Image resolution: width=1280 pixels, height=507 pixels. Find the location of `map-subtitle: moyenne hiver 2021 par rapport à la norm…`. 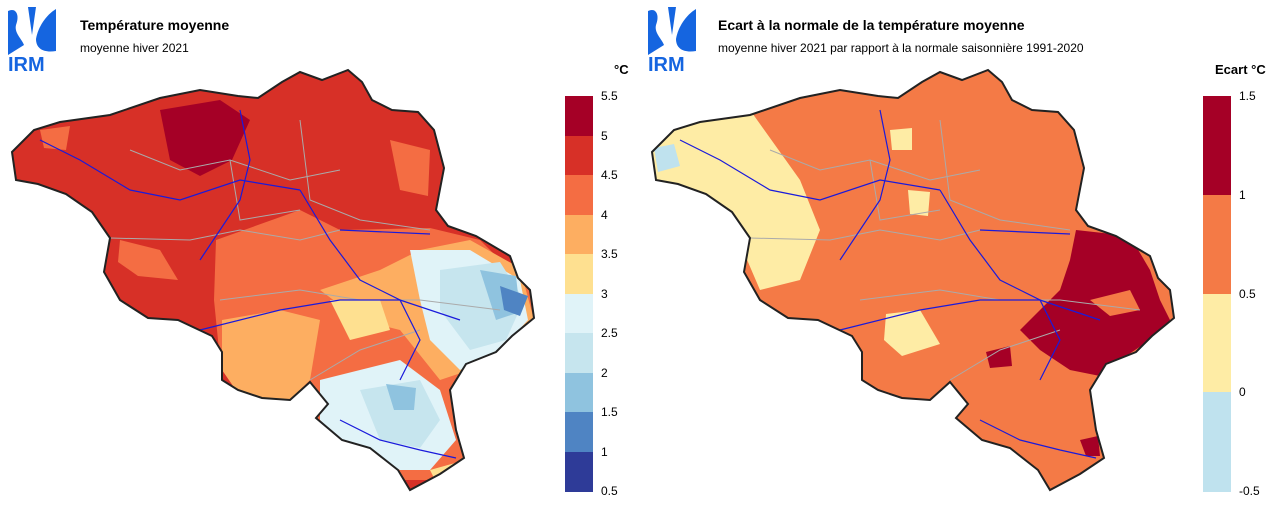

map-subtitle: moyenne hiver 2021 par rapport à la norm… is located at coordinates (901, 48).